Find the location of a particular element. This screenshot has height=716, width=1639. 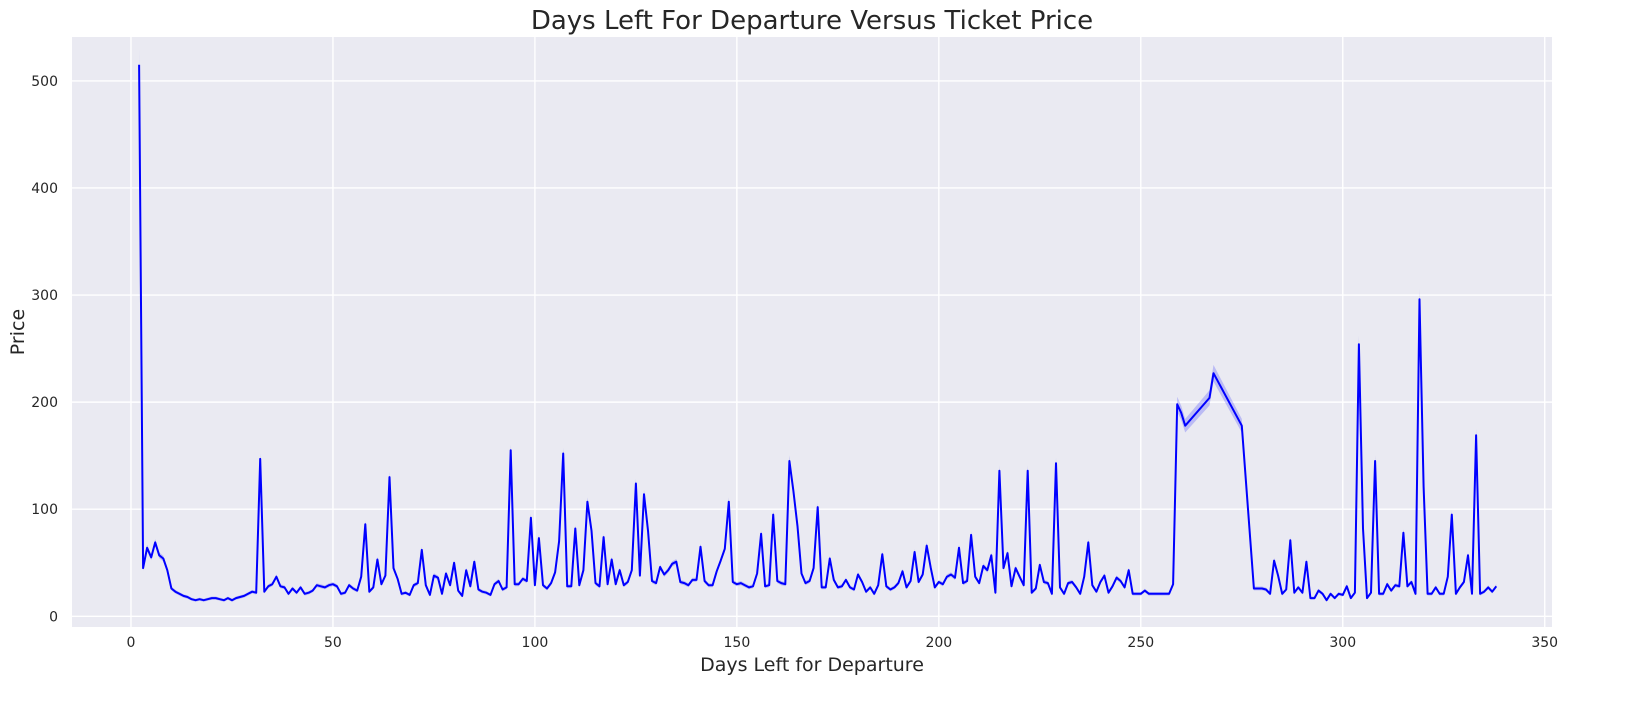

x-tick-label: 200 is located at coordinates (938, 643).